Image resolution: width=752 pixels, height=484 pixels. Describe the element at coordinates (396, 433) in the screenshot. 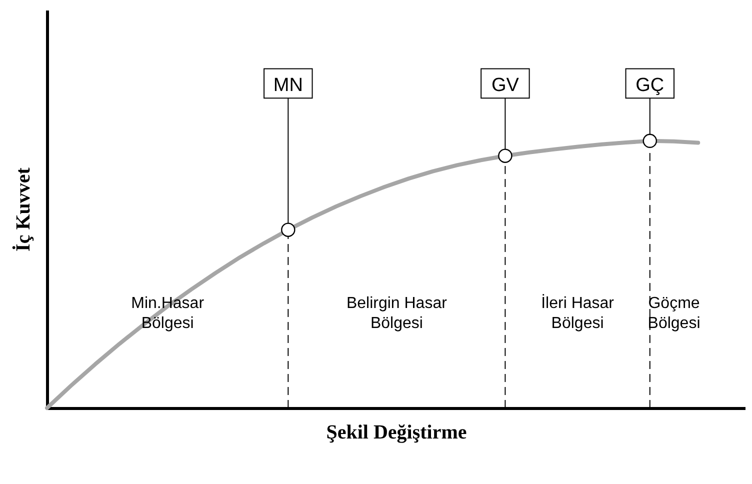

I see `x-axis-title: Şekil Değiştirme` at that location.